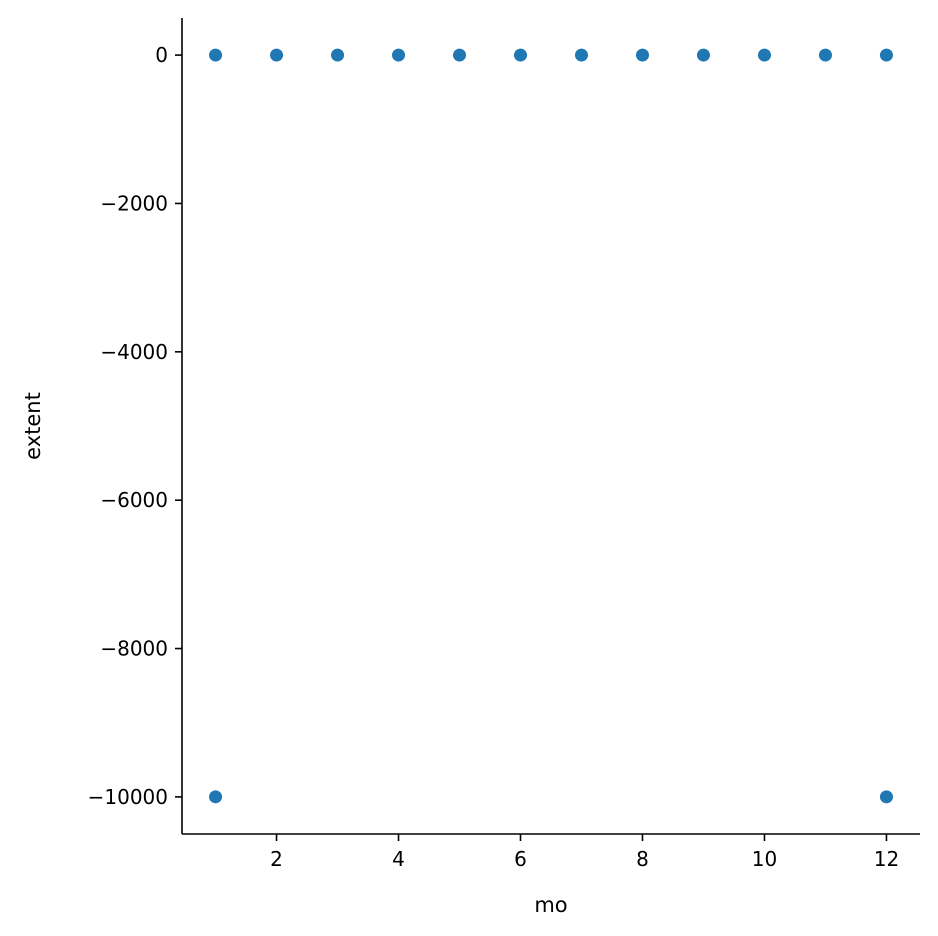 The height and width of the screenshot is (936, 938). I want to click on x-axis-label: mo, so click(550, 905).